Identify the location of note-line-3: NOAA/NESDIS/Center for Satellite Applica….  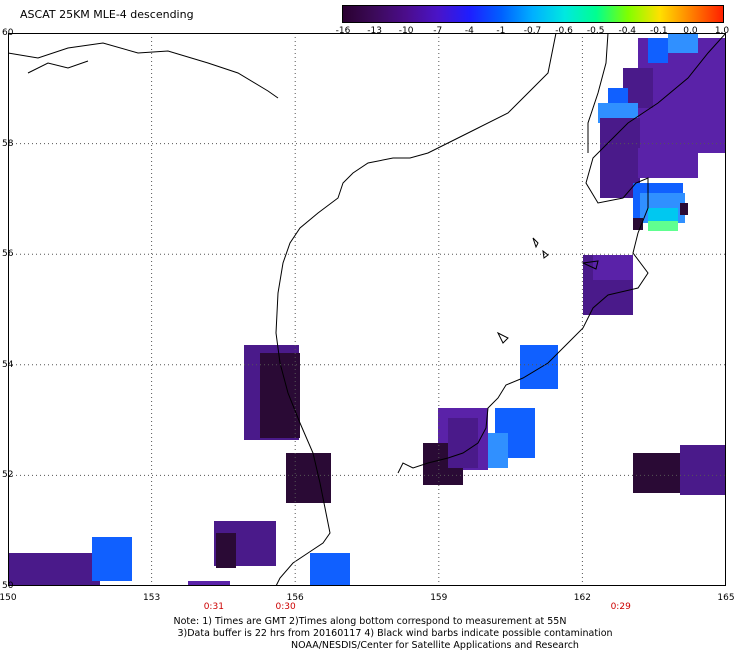
(435, 645).